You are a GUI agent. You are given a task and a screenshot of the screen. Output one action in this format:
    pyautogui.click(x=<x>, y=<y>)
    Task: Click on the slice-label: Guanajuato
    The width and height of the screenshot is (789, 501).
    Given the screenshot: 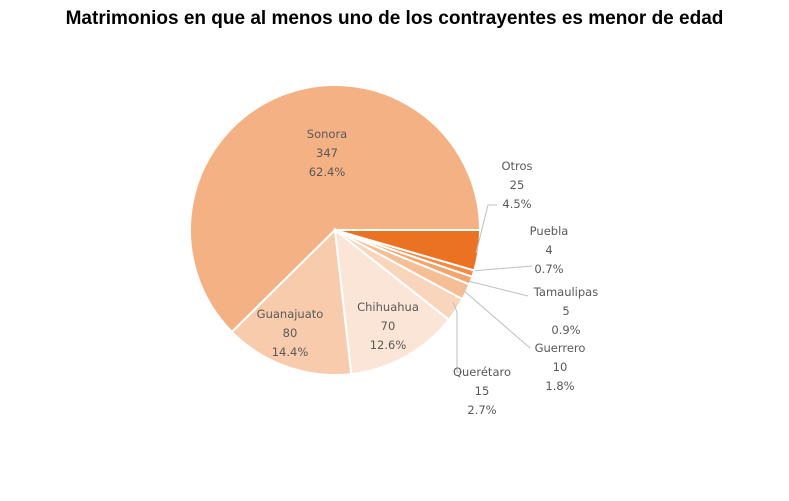 What is the action you would take?
    pyautogui.click(x=290, y=314)
    